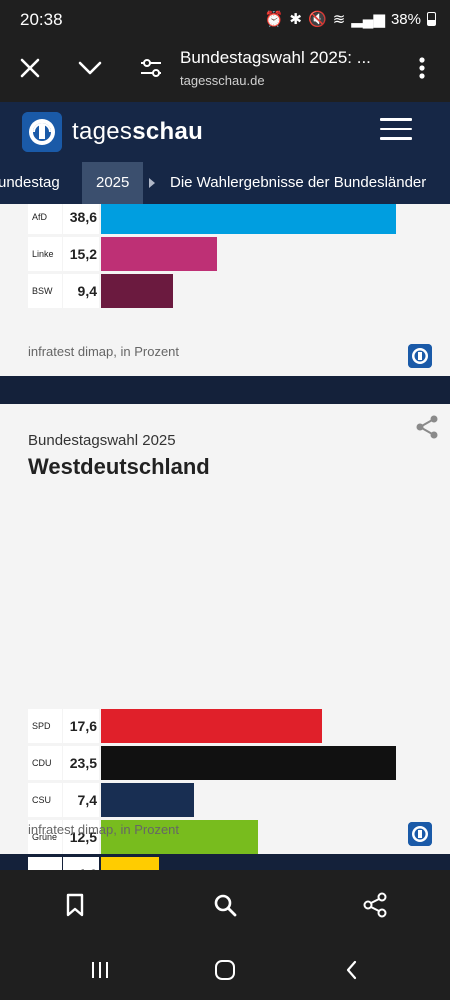  I want to click on status-time: 20:38, so click(41, 19).